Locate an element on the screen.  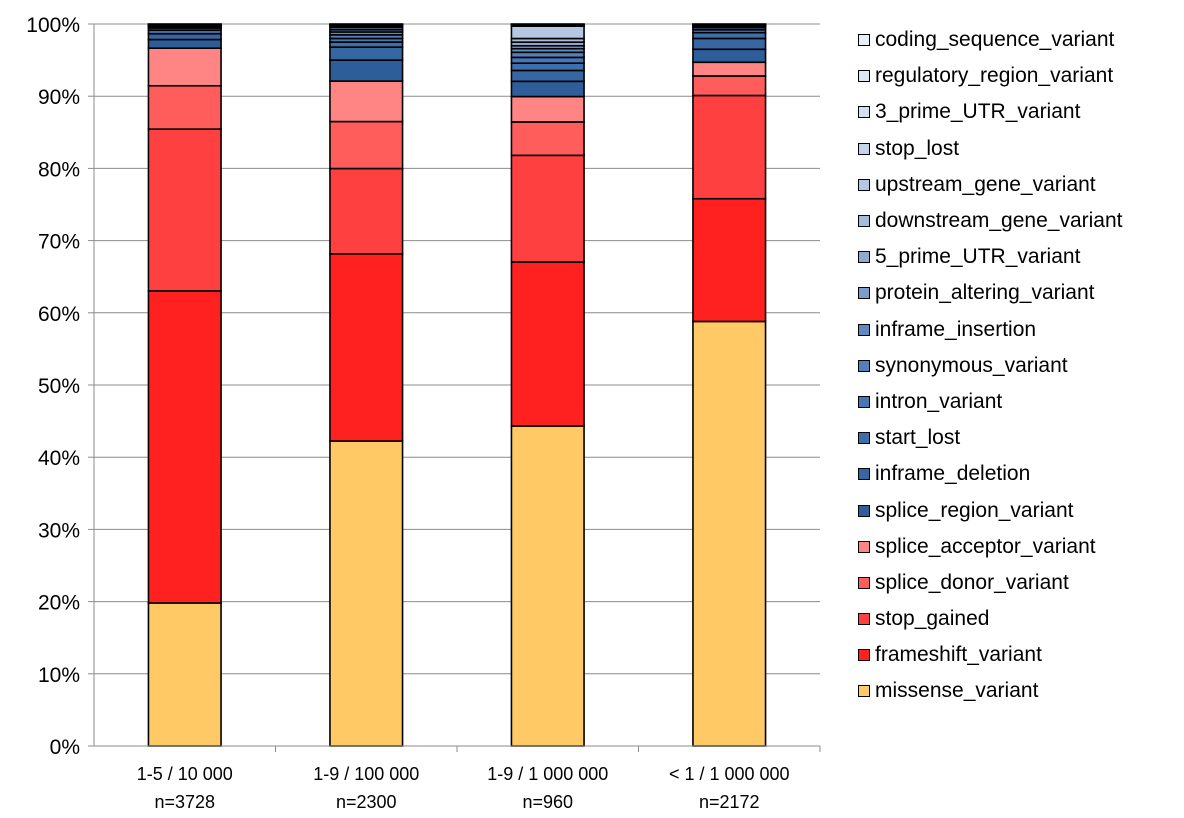
x-category-count: n=3728 is located at coordinates (184, 802).